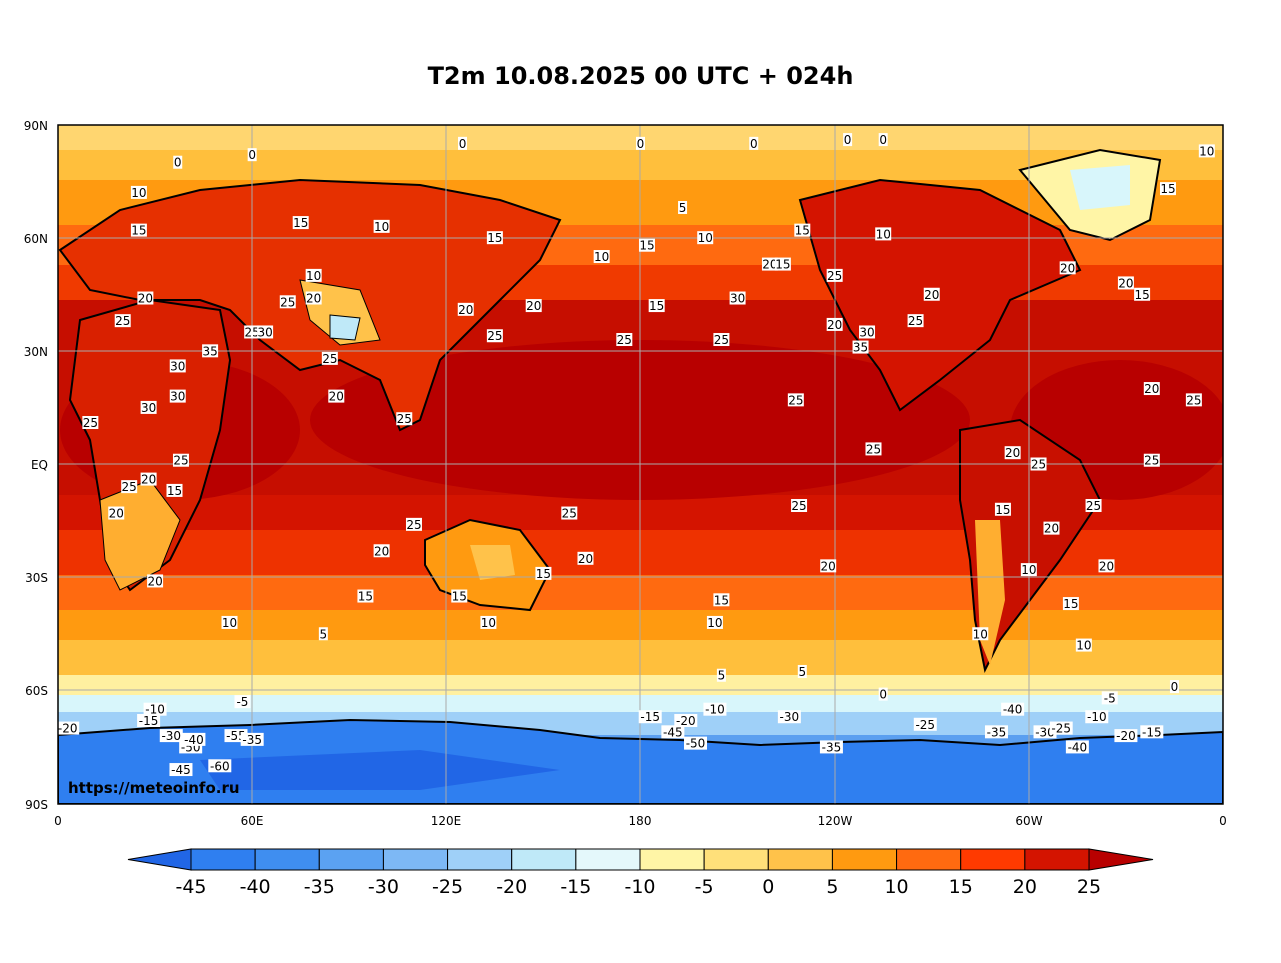  What do you see at coordinates (832, 747) in the screenshot?
I see `svg-text: -35` at bounding box center [832, 747].